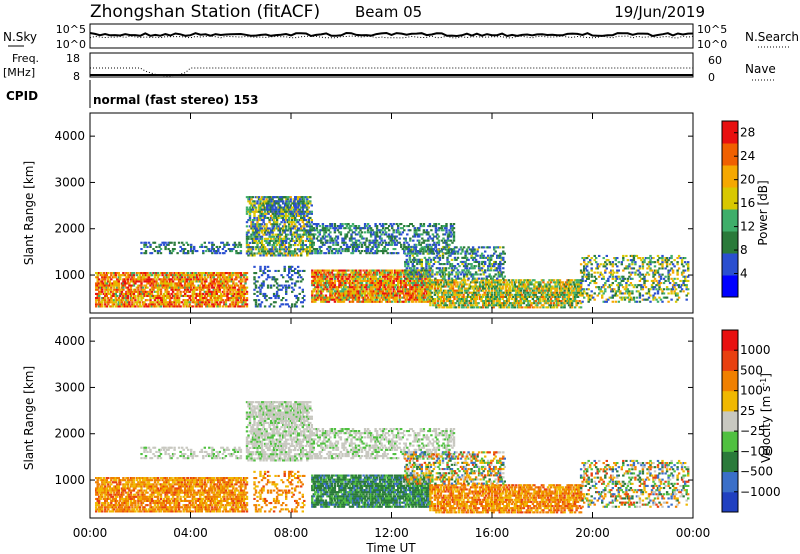 The width and height of the screenshot is (800, 554). I want to click on beam-label: Beam 05, so click(388, 12).